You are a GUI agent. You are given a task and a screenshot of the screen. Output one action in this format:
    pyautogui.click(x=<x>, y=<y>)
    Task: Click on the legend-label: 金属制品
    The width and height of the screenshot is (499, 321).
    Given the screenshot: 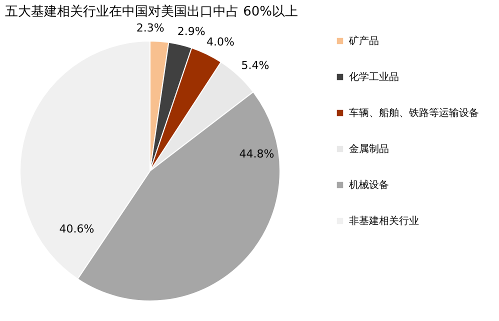 What is the action you would take?
    pyautogui.click(x=369, y=149)
    